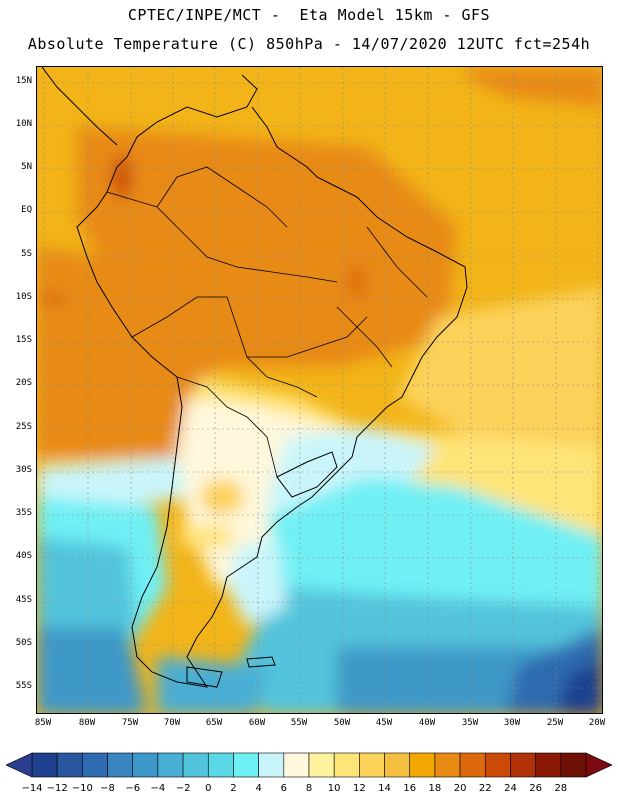  I want to click on colorbar-tick-label: 4, so click(258, 788).